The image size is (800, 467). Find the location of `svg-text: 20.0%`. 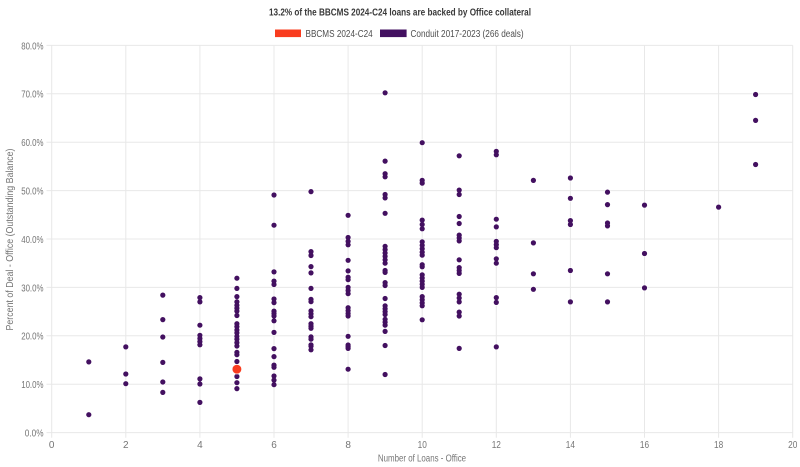

svg-text: 20.0% is located at coordinates (32, 337).